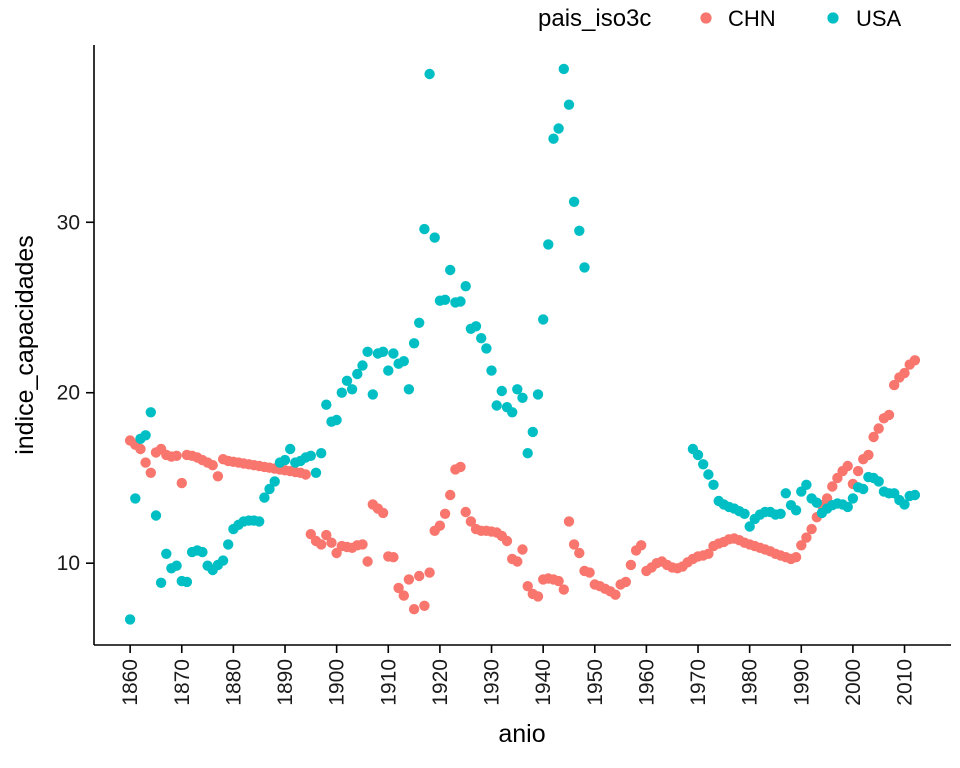  I want to click on legend-swatch-usa-icon, so click(833, 18).